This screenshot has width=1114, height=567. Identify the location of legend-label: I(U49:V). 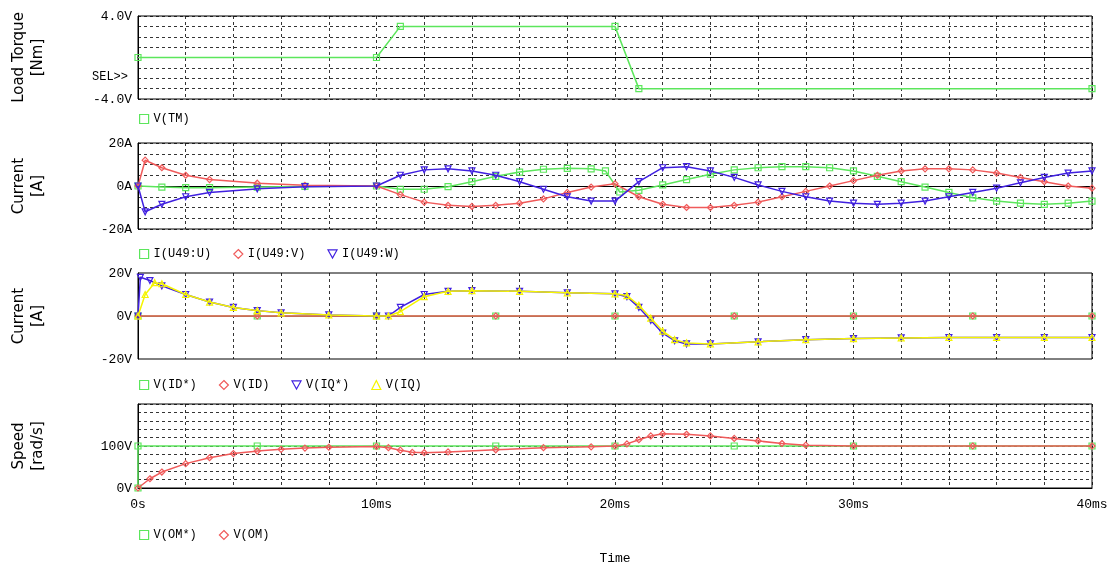
(276, 254).